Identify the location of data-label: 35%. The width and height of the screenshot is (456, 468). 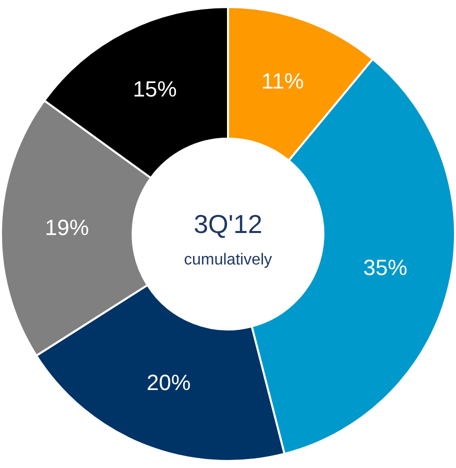
(385, 267).